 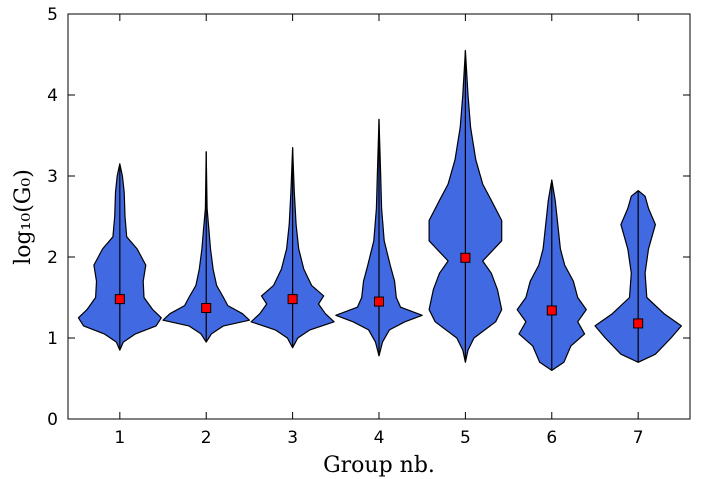 I want to click on x-tick-label: 4, so click(x=379, y=438).